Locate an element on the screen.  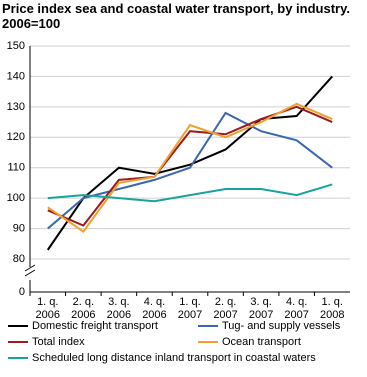
legend-label: Domestic freight transport is located at coordinates (95, 326).